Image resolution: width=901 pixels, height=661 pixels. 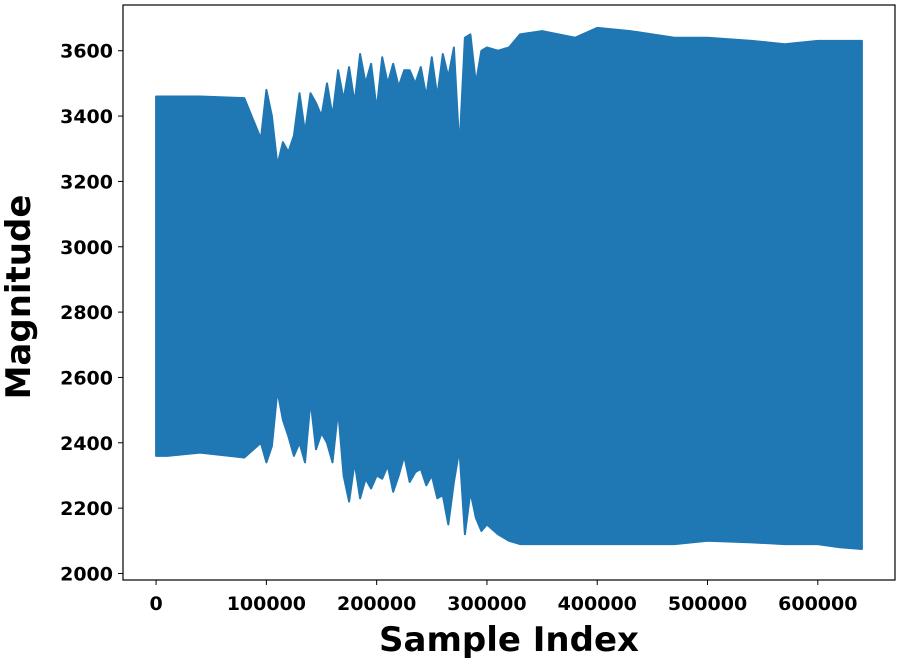 What do you see at coordinates (86, 378) in the screenshot?
I see `y-tick-label: 2600` at bounding box center [86, 378].